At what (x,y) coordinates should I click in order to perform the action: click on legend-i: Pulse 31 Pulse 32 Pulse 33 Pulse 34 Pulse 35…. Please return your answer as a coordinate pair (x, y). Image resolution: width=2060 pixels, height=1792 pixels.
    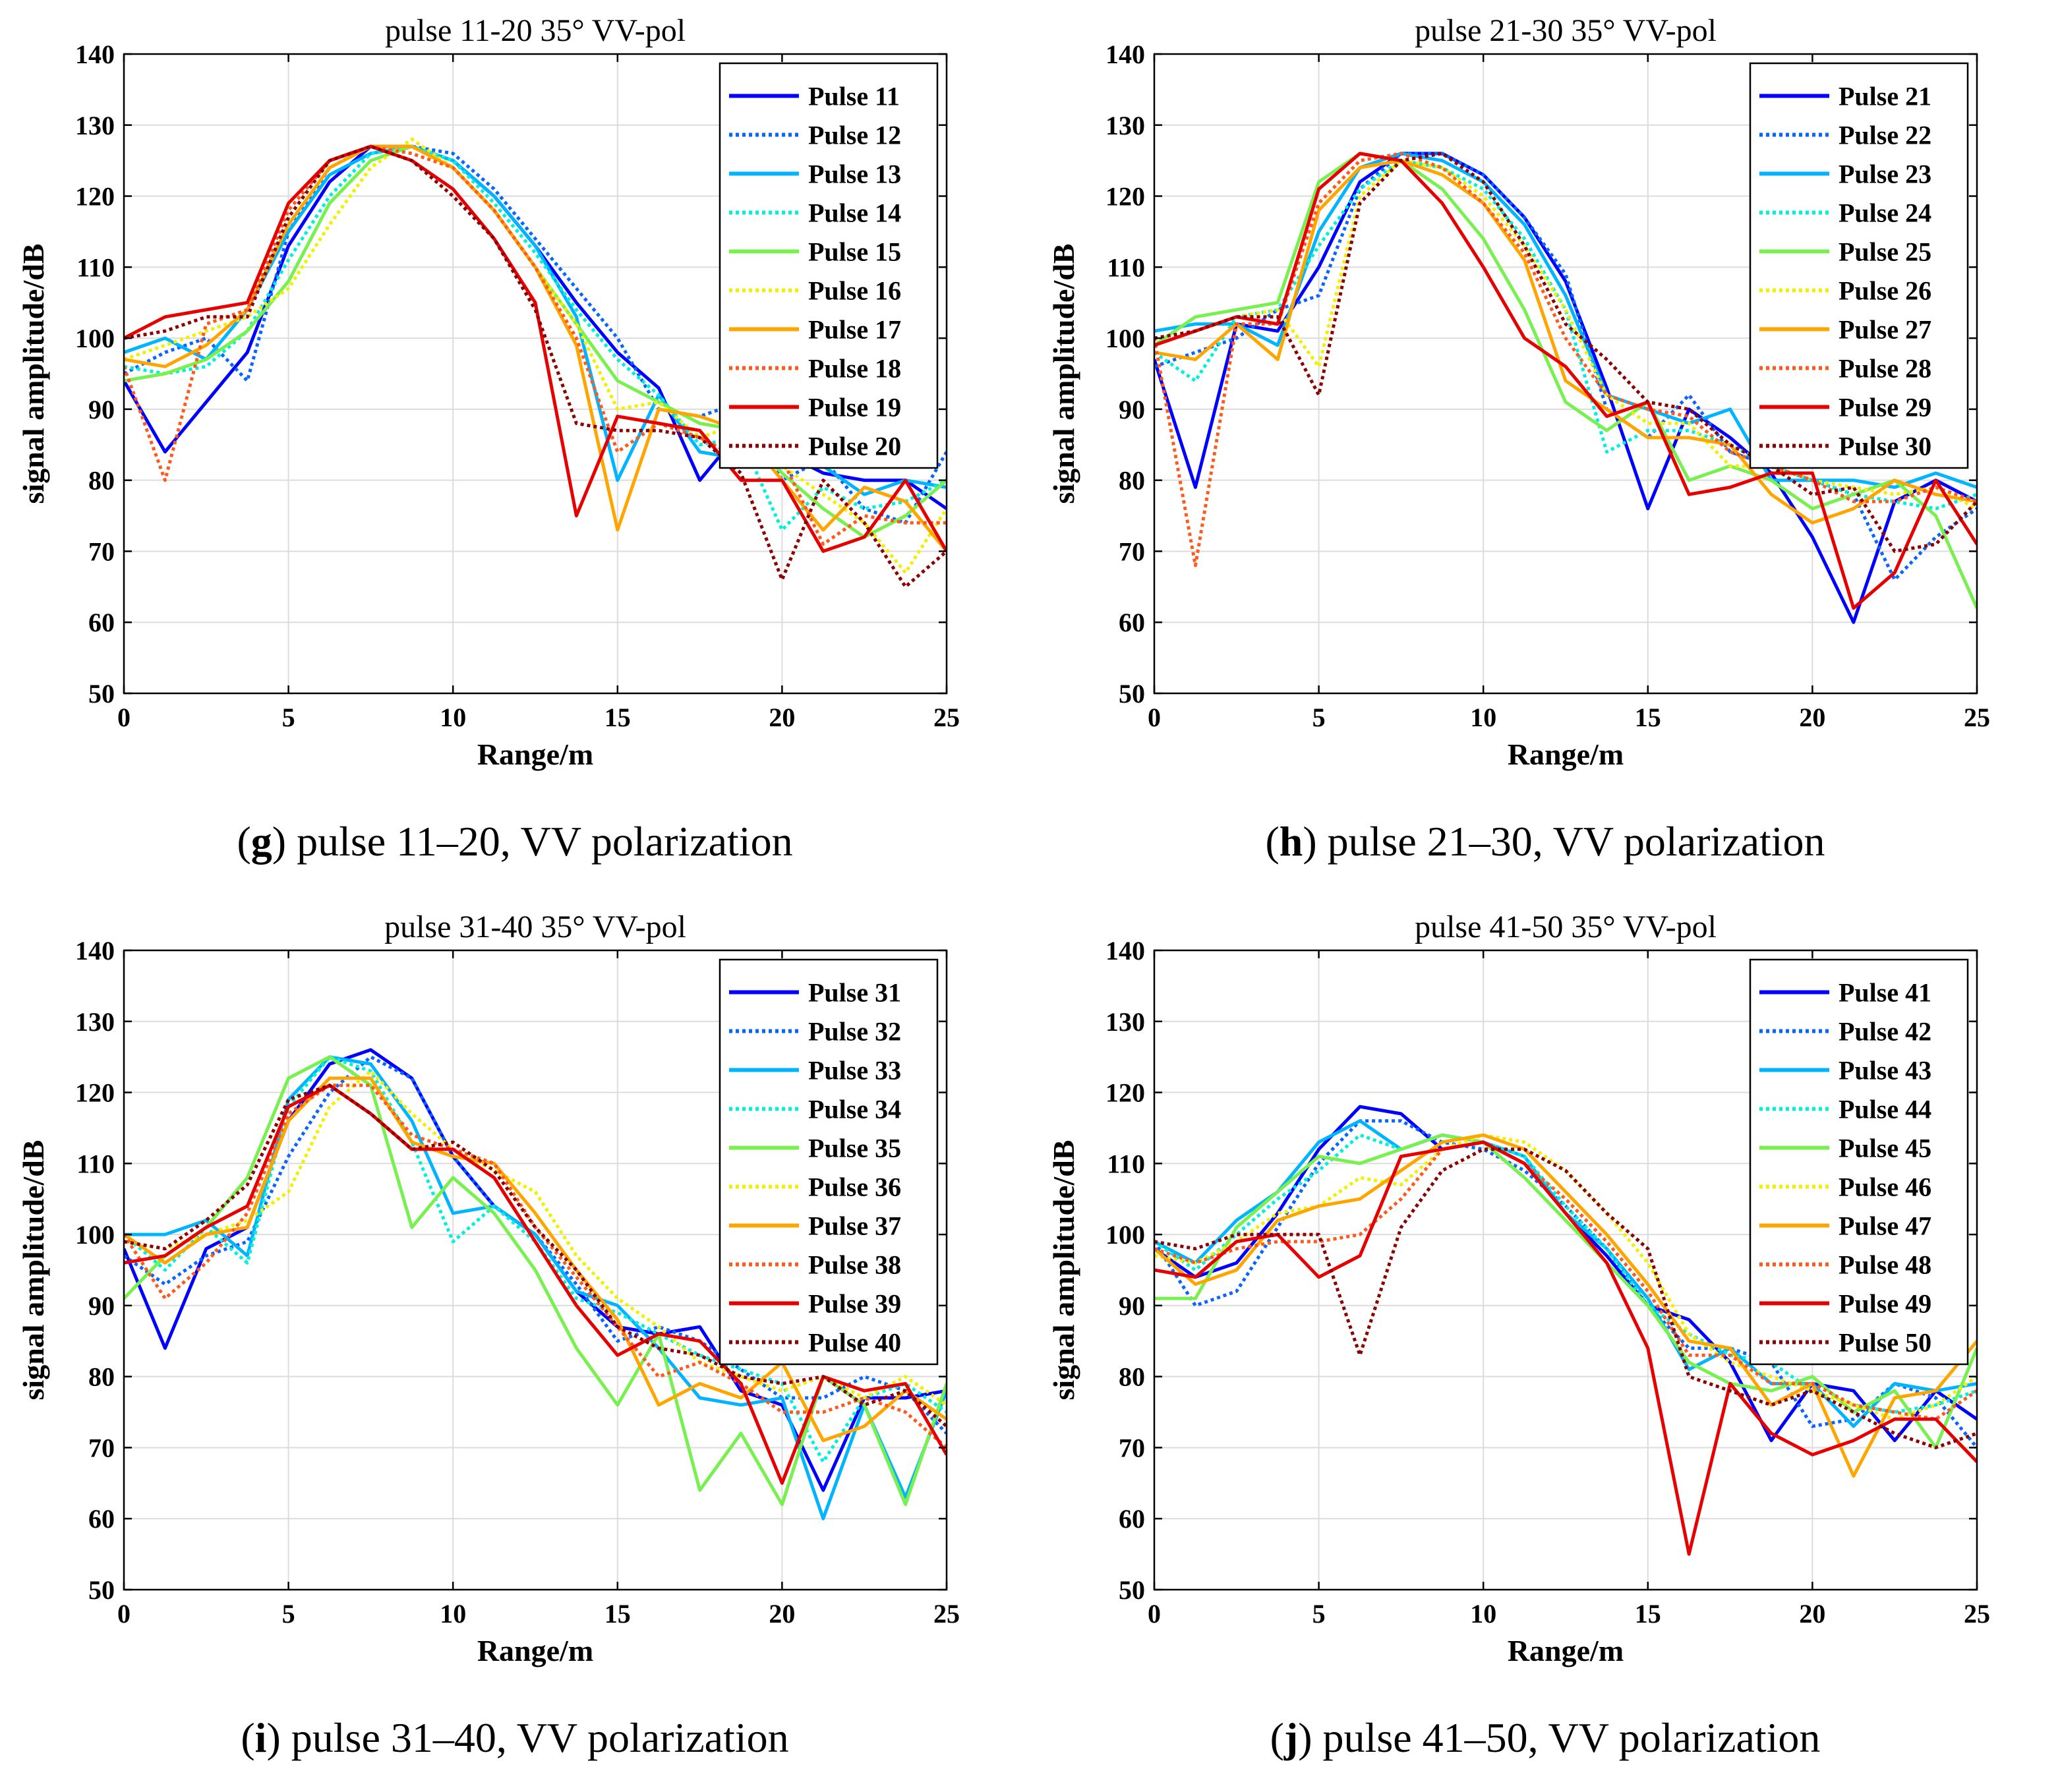
    Looking at the image, I should click on (829, 1162).